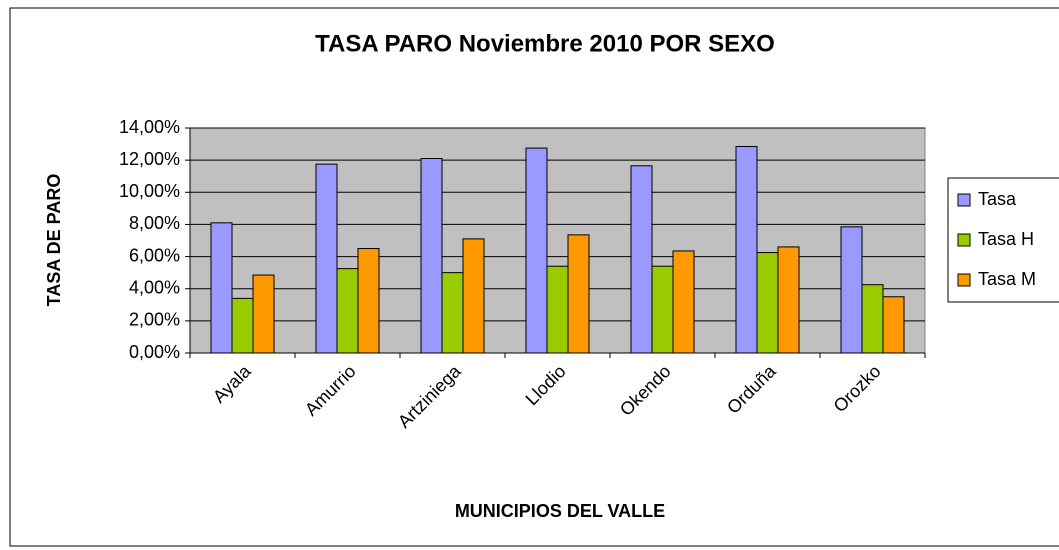 The width and height of the screenshot is (1059, 550). What do you see at coordinates (154, 255) in the screenshot?
I see `y-tick-label: 6,00%` at bounding box center [154, 255].